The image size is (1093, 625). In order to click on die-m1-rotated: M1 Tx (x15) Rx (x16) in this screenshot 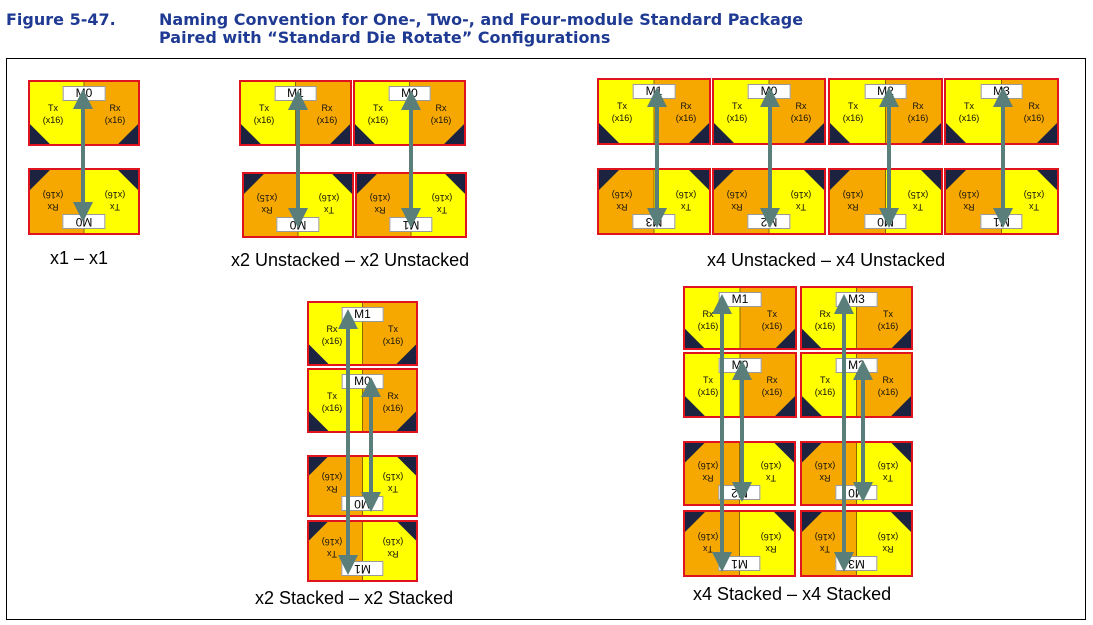, I will do `click(1001, 201)`.